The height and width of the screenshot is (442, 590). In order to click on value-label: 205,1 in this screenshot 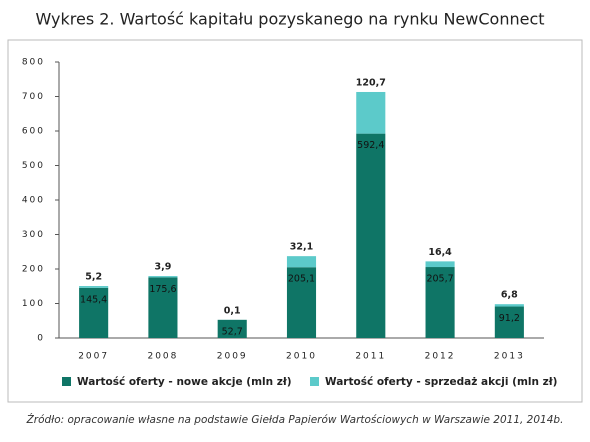, I will do `click(301, 279)`.